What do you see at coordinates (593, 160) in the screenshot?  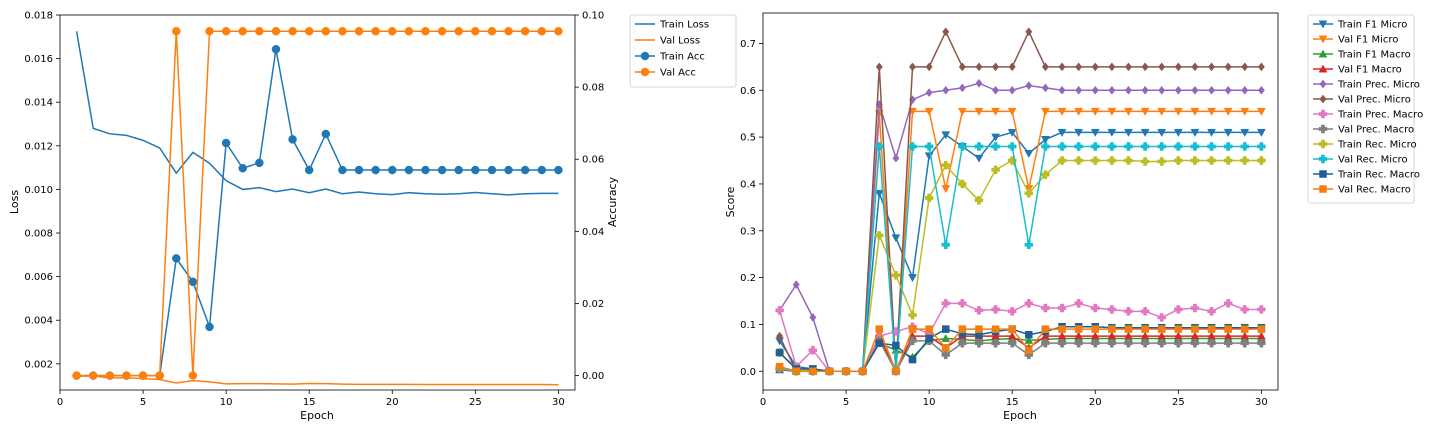 I see `y2-tick-label: 0.06` at bounding box center [593, 160].